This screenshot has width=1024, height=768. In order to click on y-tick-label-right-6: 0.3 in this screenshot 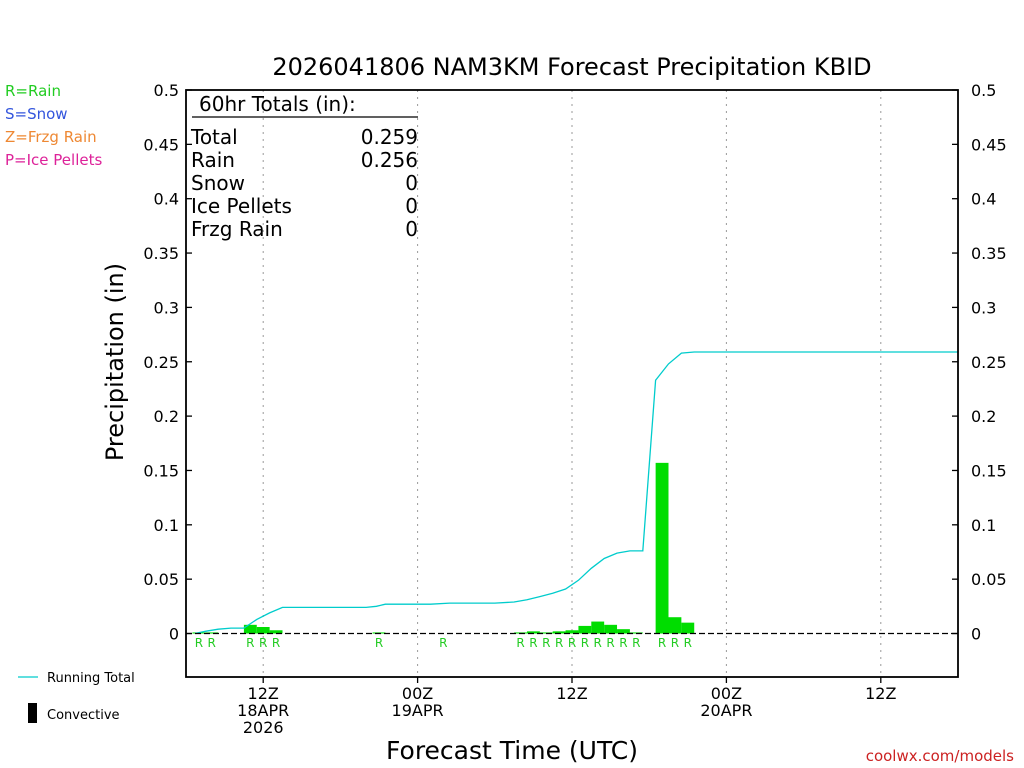, I will do `click(983, 307)`.